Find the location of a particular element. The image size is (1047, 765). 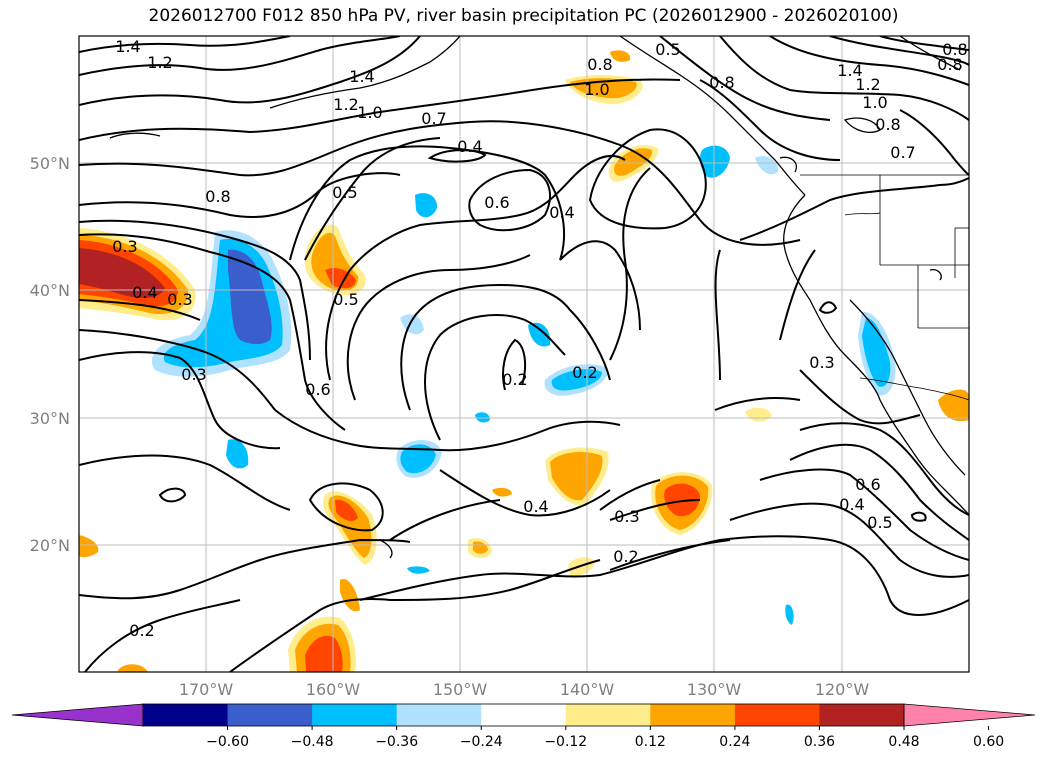

colorbar-tick-label: −0.36 is located at coordinates (396, 742).